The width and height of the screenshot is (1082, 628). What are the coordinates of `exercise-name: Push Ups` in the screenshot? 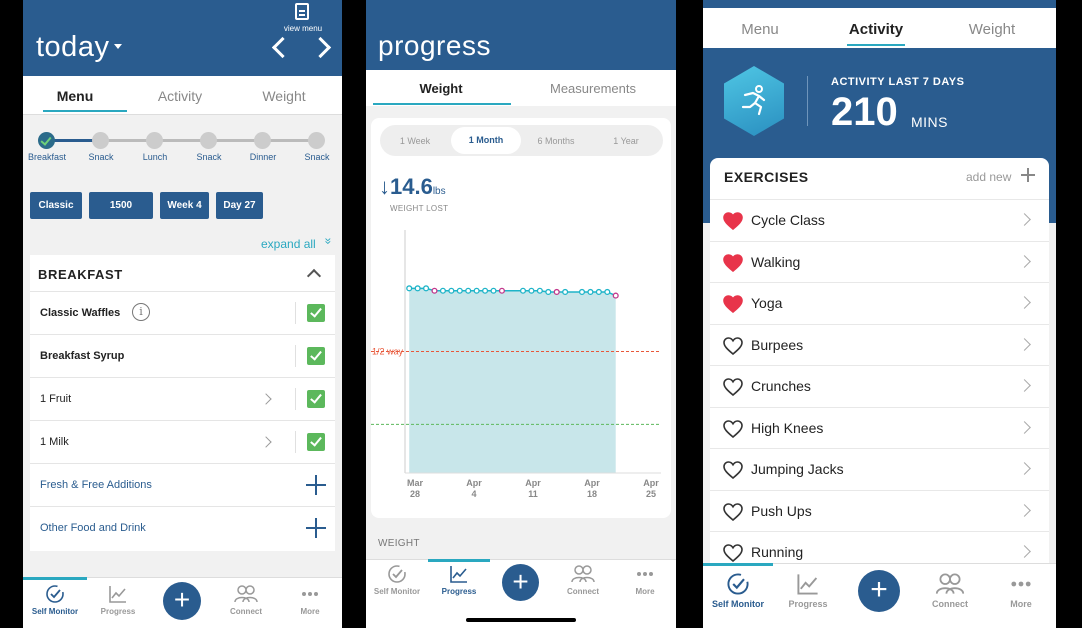 It's located at (781, 510).